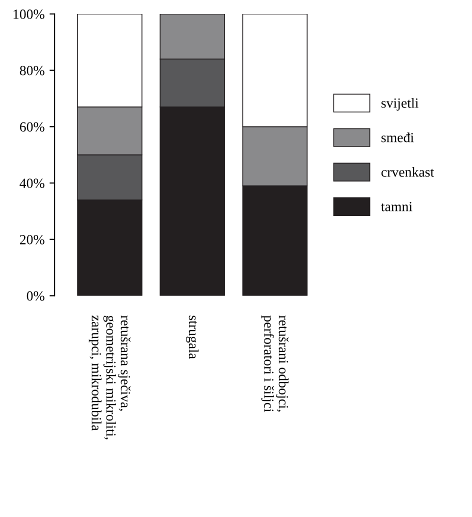 This screenshot has height=517, width=472. What do you see at coordinates (32, 183) in the screenshot?
I see `y-tick-label: 40%` at bounding box center [32, 183].